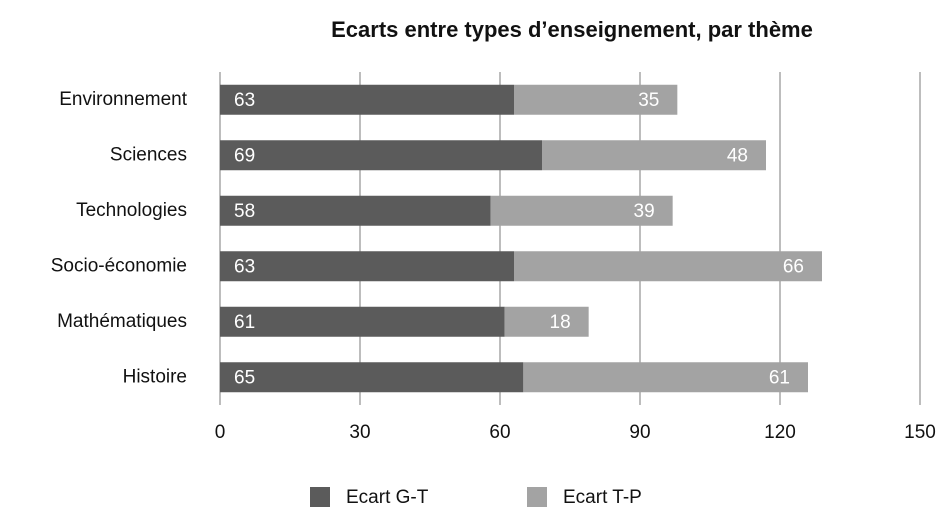 This screenshot has height=511, width=943. What do you see at coordinates (122, 321) in the screenshot?
I see `y-tick-label: Mathématiques` at bounding box center [122, 321].